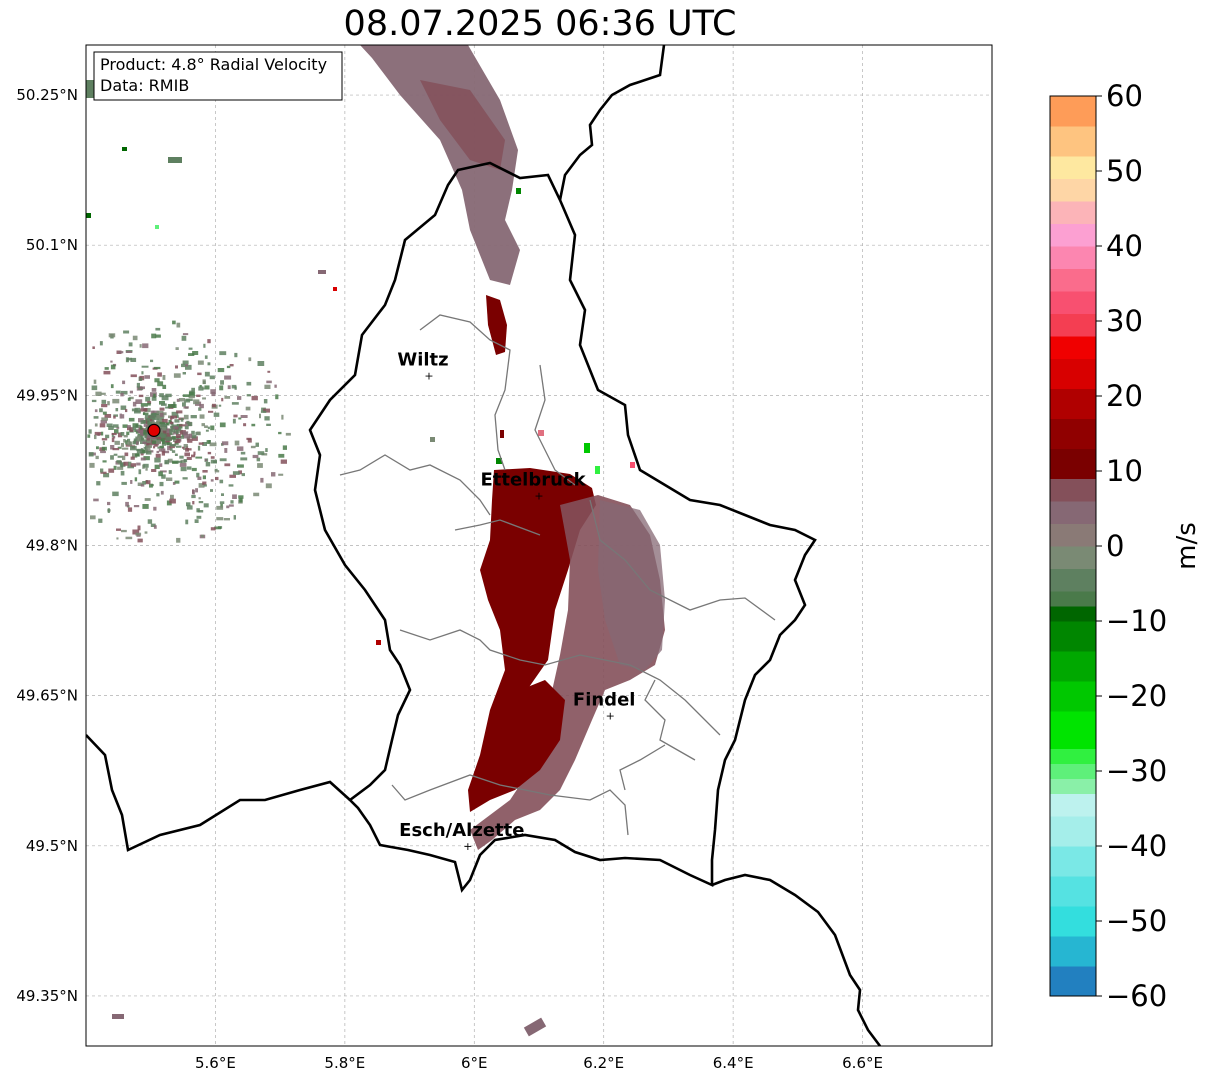 This screenshot has height=1081, width=1207. I want to click on radar-site-marker, so click(154, 430).